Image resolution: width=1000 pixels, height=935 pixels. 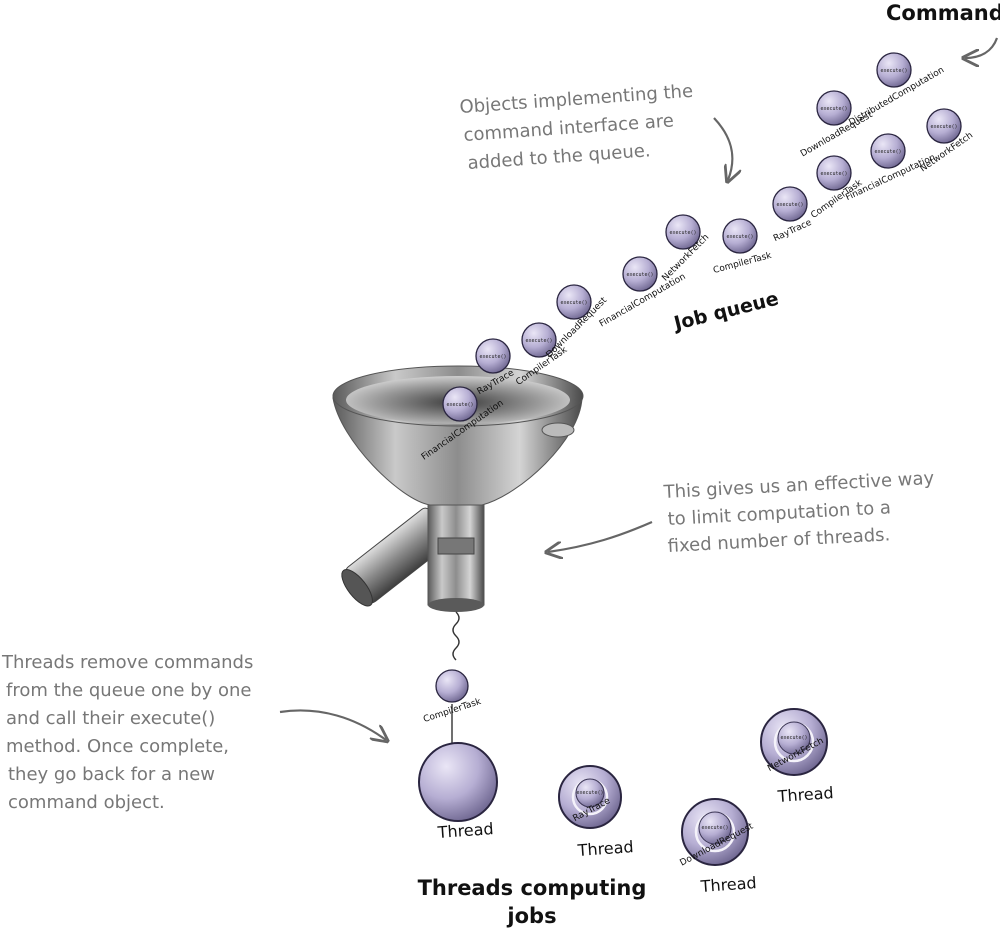 What do you see at coordinates (332, 724) in the screenshot?
I see `annotation-threads-arrow` at bounding box center [332, 724].